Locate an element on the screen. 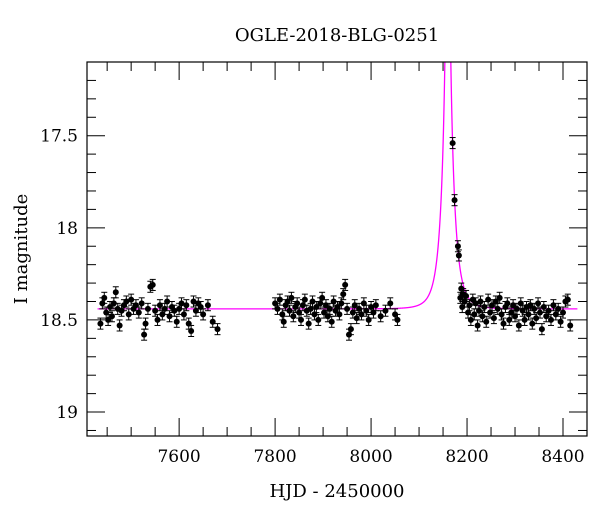 Image resolution: width=600 pixels, height=516 pixels. y-tick-label: 18 is located at coordinates (67, 229).